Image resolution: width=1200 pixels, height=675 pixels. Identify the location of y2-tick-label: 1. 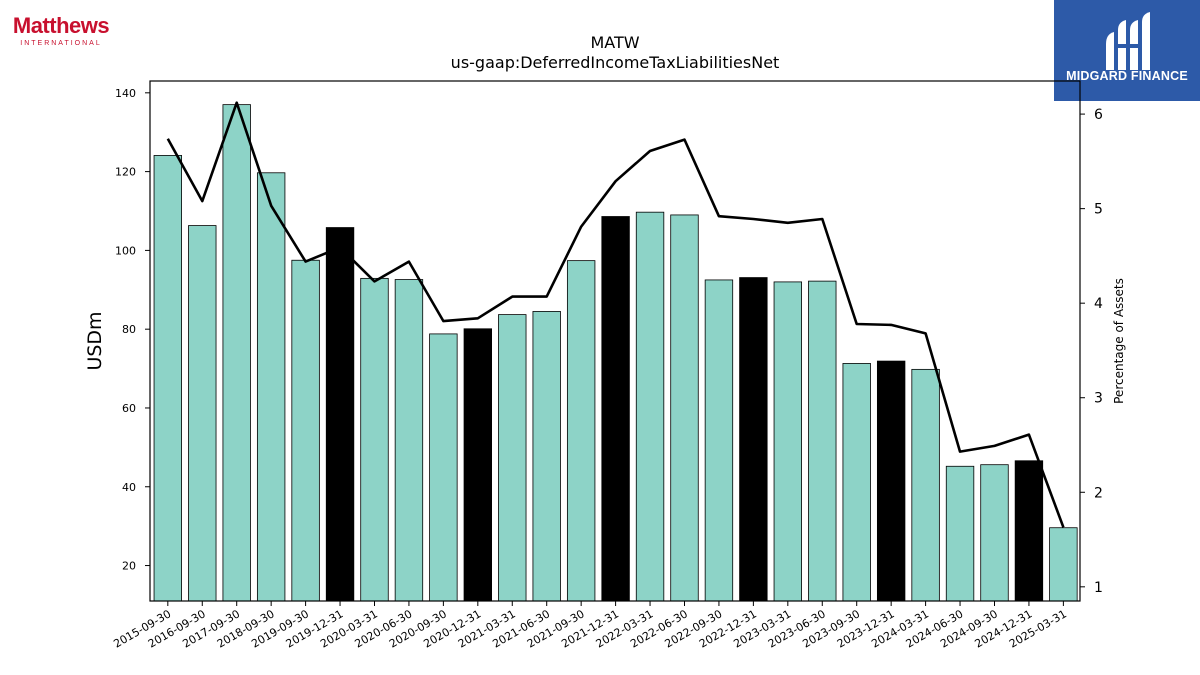
(1098, 588).